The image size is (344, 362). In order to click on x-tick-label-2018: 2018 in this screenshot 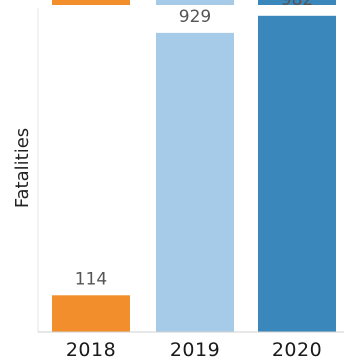, I will do `click(91, 350)`.